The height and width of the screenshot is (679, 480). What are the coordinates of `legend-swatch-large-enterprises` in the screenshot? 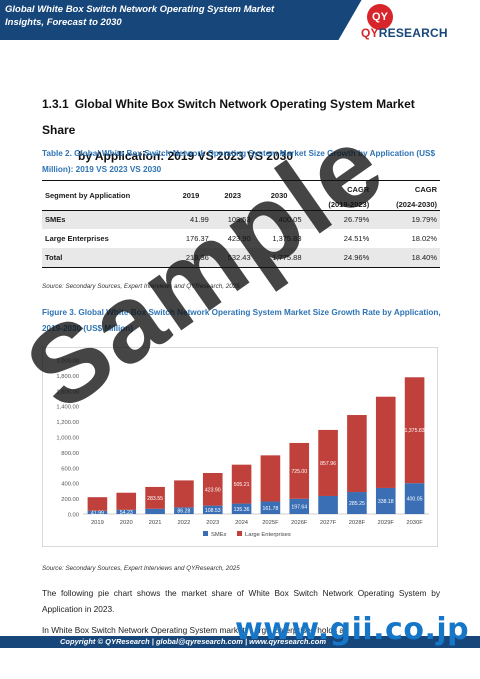 It's located at (239, 533).